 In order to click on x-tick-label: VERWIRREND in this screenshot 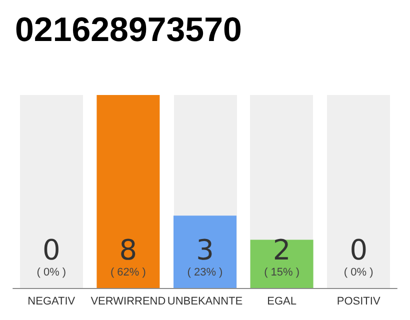, I will do `click(128, 302)`.